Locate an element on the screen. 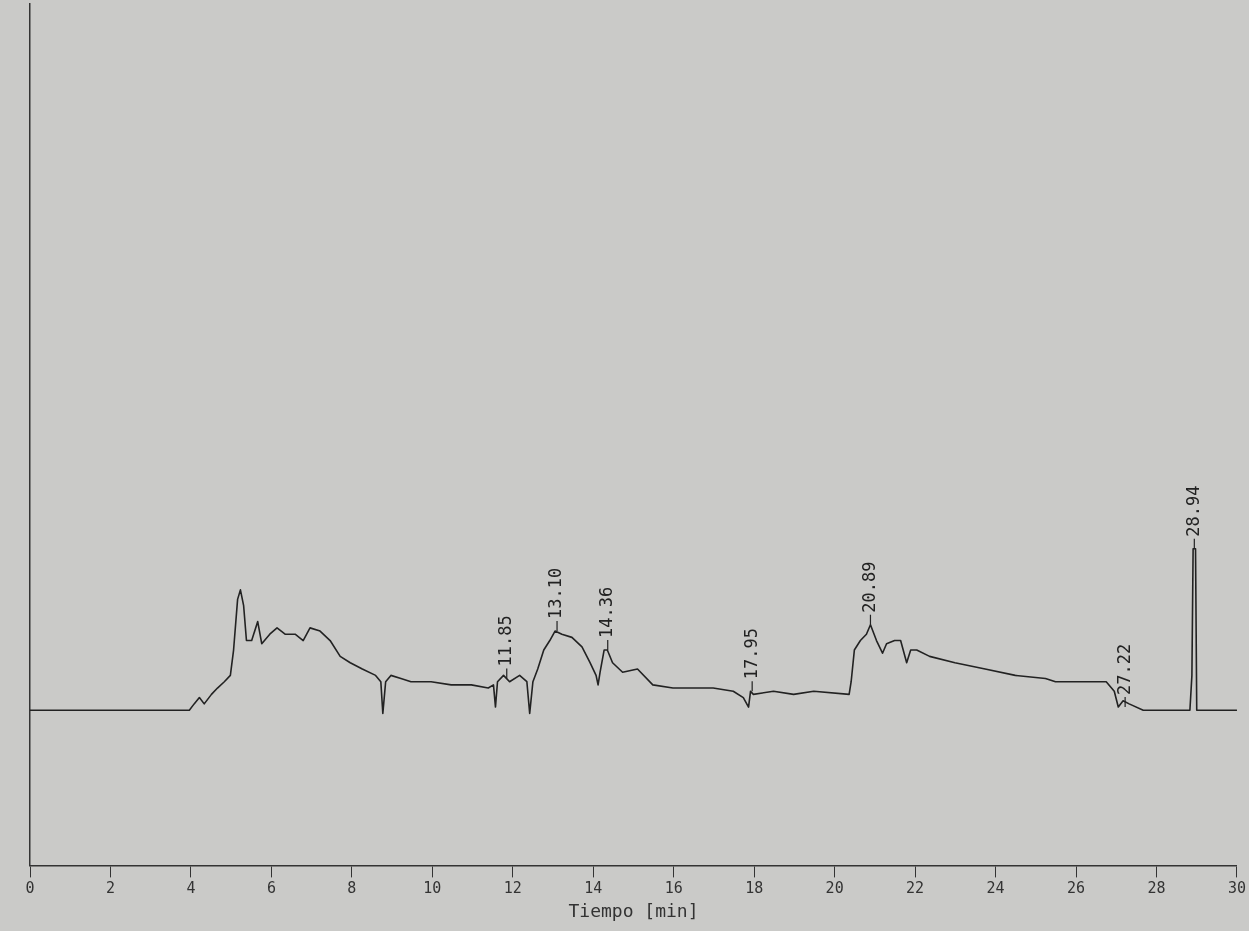 The image size is (1249, 931). x-tick-label: 26 is located at coordinates (1076, 888).